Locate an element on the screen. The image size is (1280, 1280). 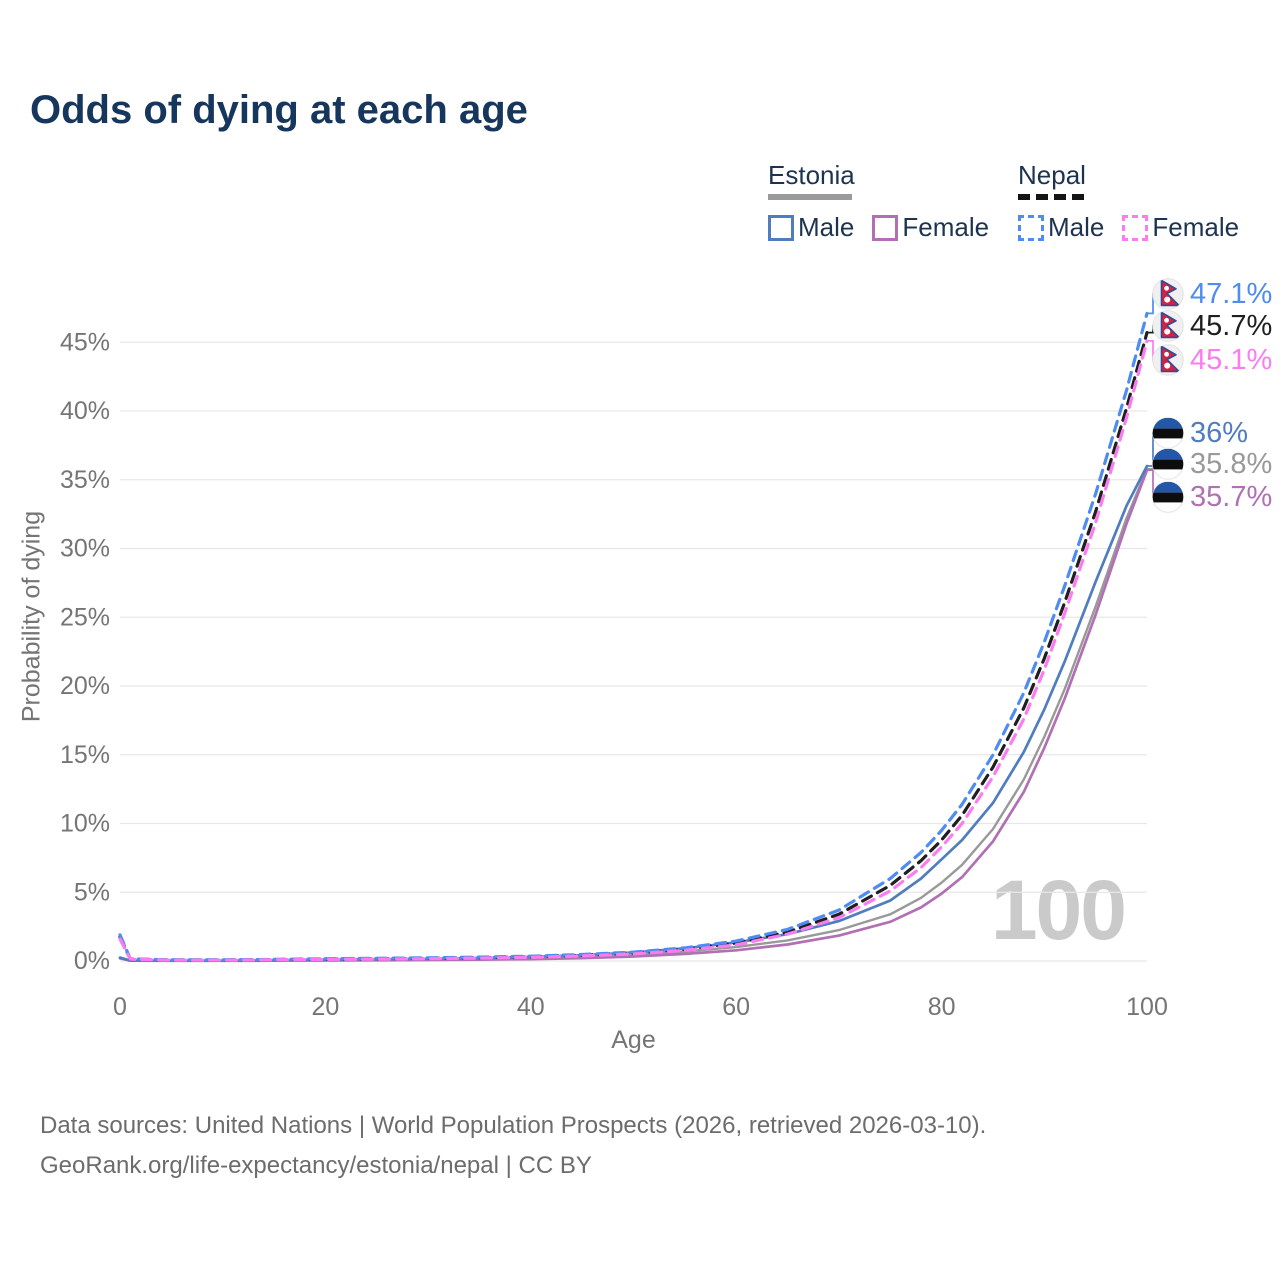
estonia-male-swatch-icon is located at coordinates (781, 227).